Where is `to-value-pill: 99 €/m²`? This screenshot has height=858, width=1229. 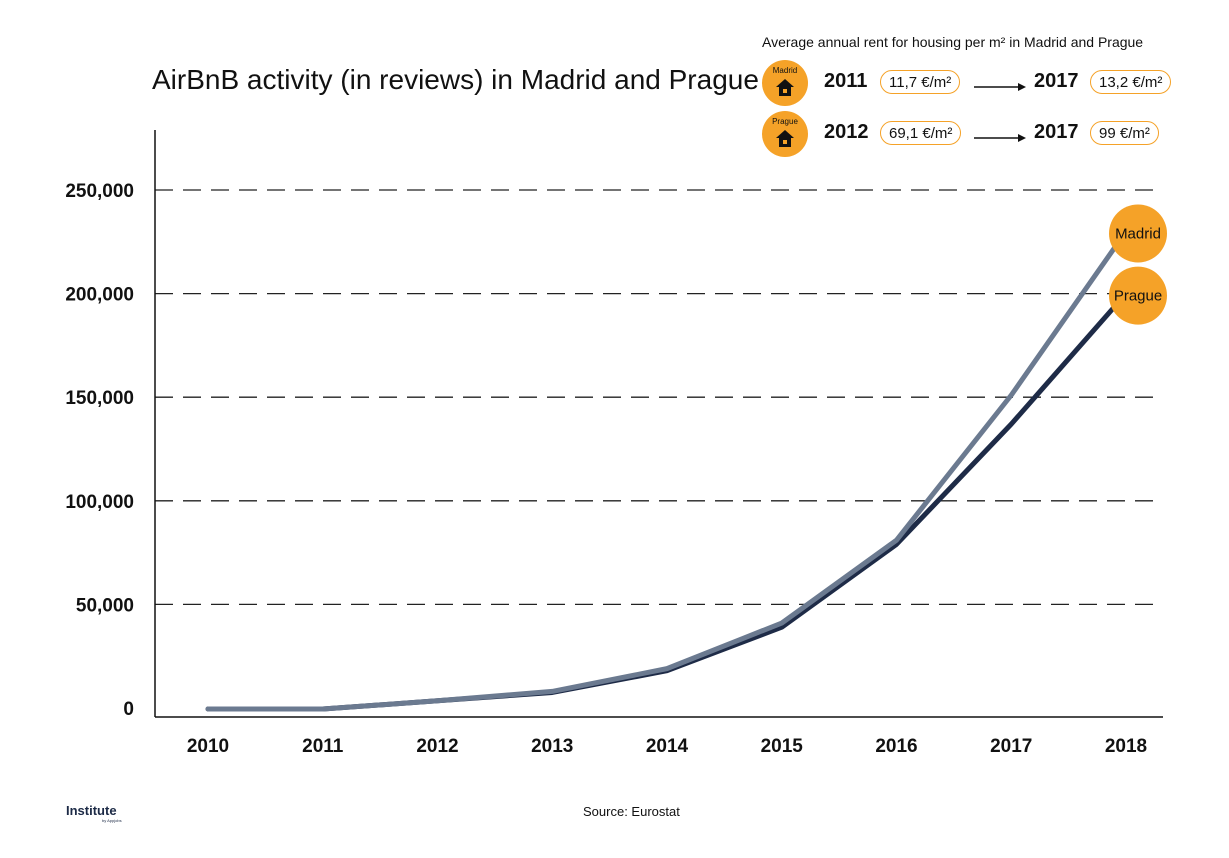
to-value-pill: 99 €/m² is located at coordinates (1124, 133).